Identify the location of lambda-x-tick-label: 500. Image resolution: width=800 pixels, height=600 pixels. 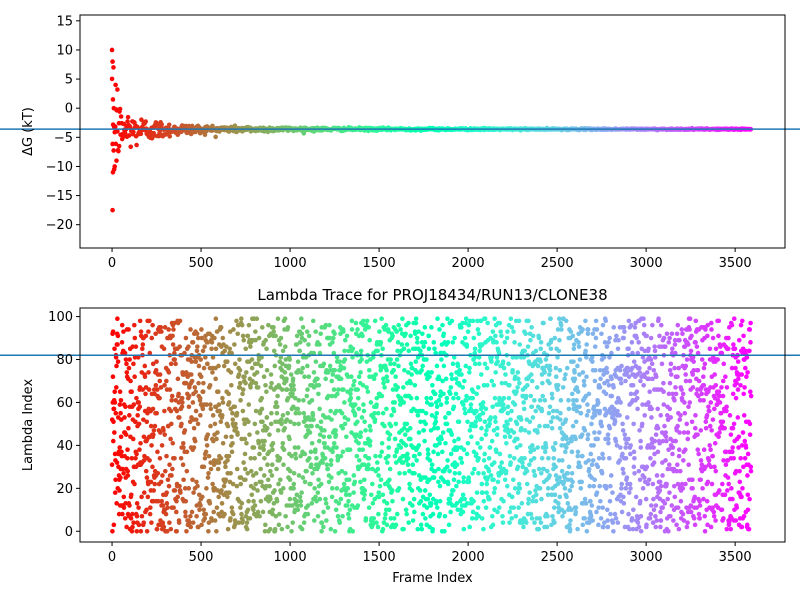
(201, 557).